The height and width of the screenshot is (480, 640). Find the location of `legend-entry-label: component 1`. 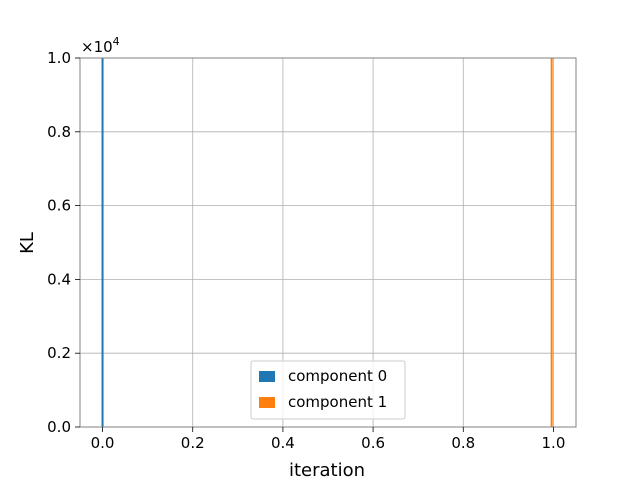

legend-entry-label: component 1 is located at coordinates (337, 402).